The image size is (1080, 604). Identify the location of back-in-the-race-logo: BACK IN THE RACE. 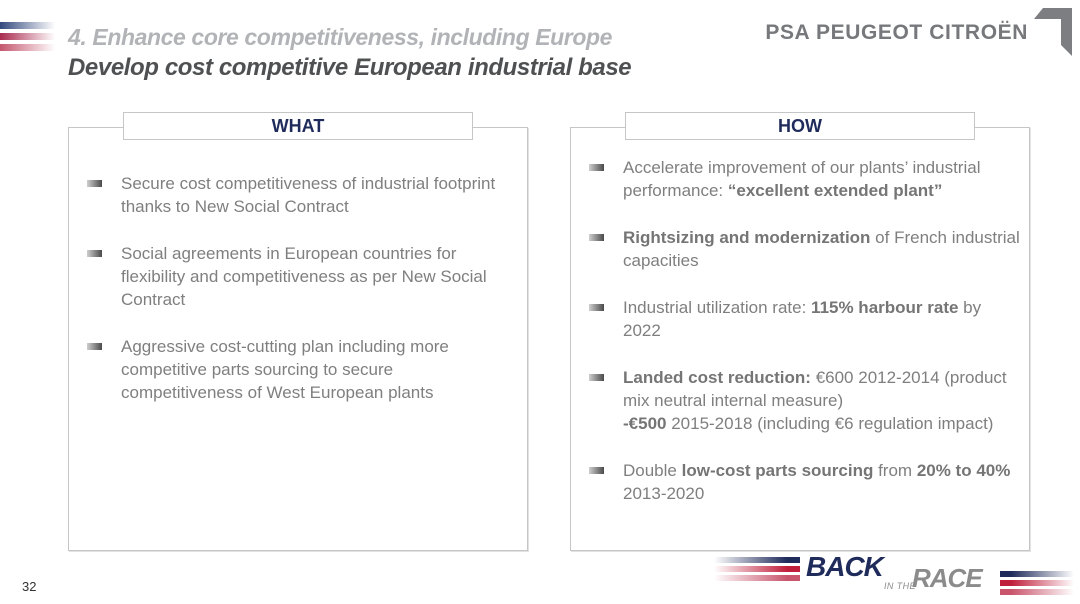
(894, 575).